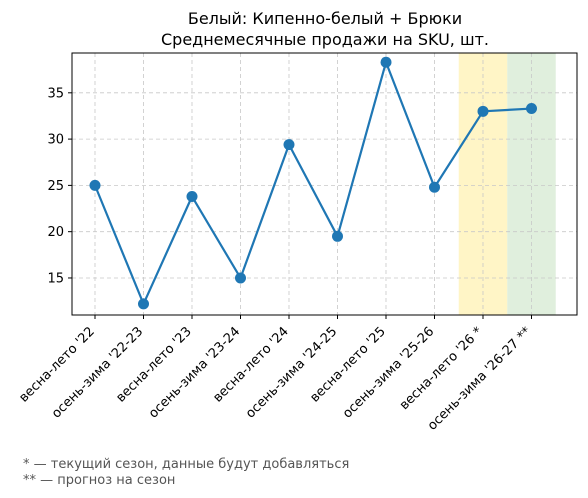 The height and width of the screenshot is (498, 588). I want to click on x-tick-label-1: осень-зима '22-23, so click(97, 372).